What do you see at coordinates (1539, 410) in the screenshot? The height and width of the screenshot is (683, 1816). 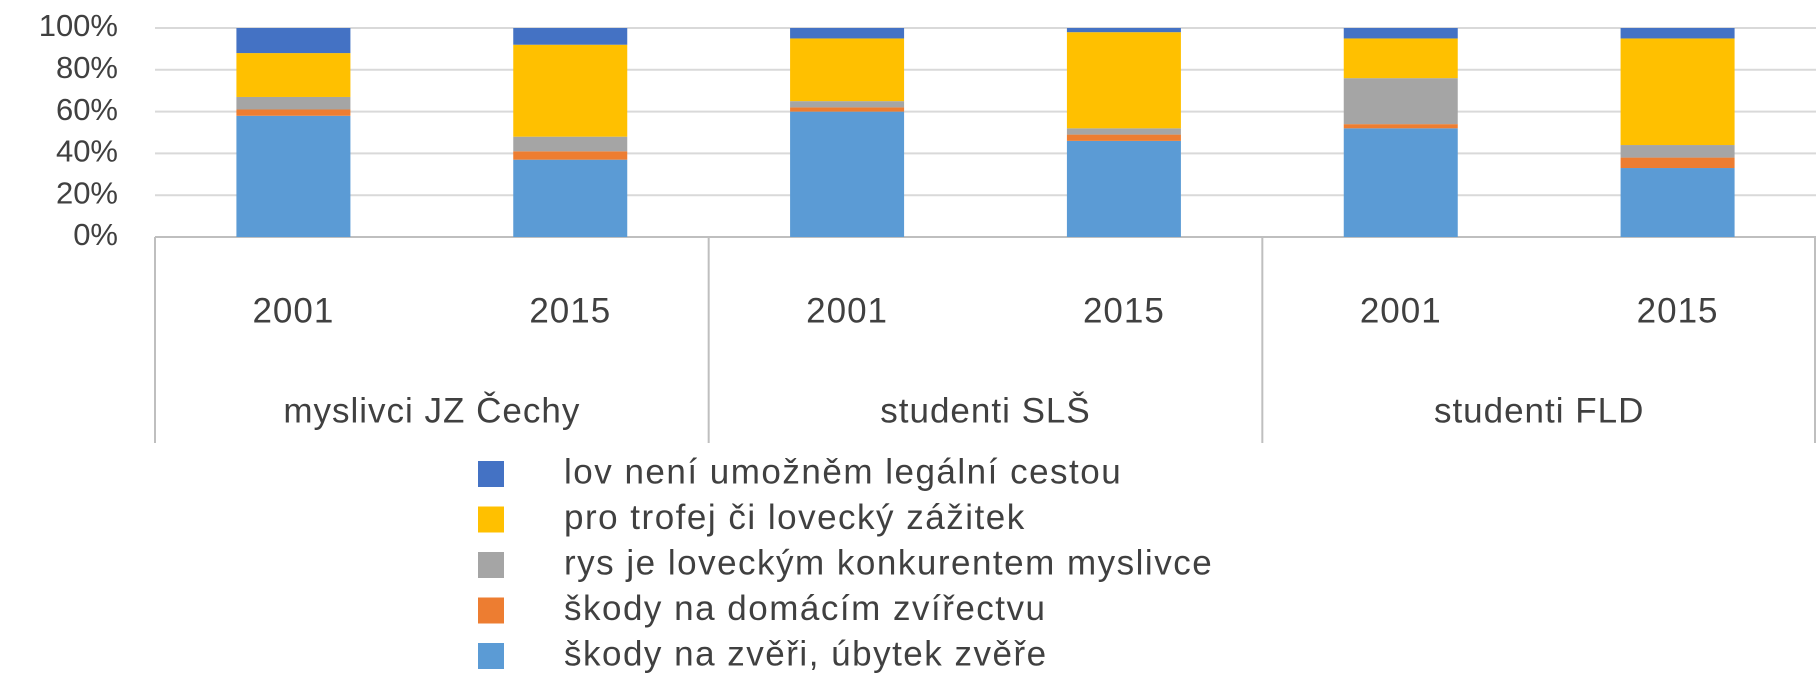 I see `group-label: studenti FLD` at bounding box center [1539, 410].